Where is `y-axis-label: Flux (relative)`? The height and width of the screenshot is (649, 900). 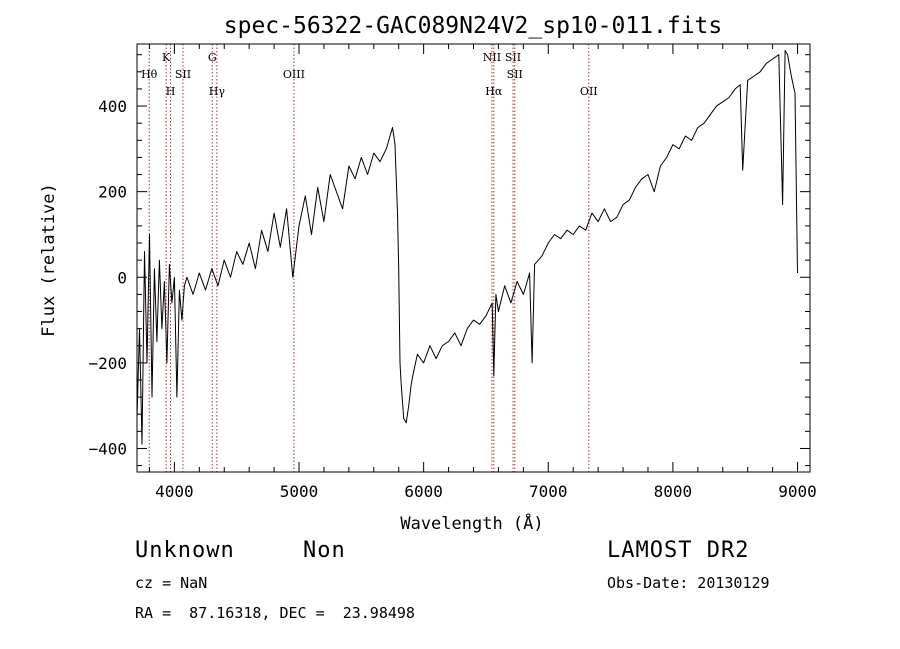 y-axis-label: Flux (relative) is located at coordinates (49, 260).